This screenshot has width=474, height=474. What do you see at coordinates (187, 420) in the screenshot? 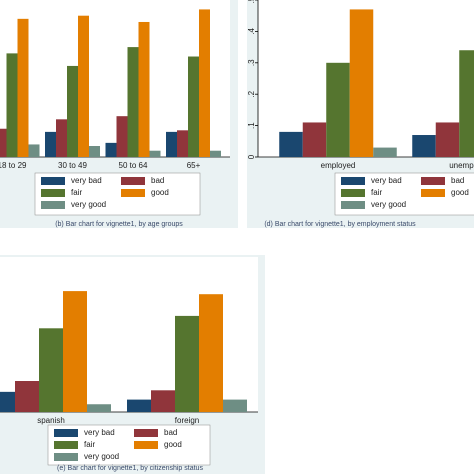
I see `x-tick-label: foreign` at bounding box center [187, 420].